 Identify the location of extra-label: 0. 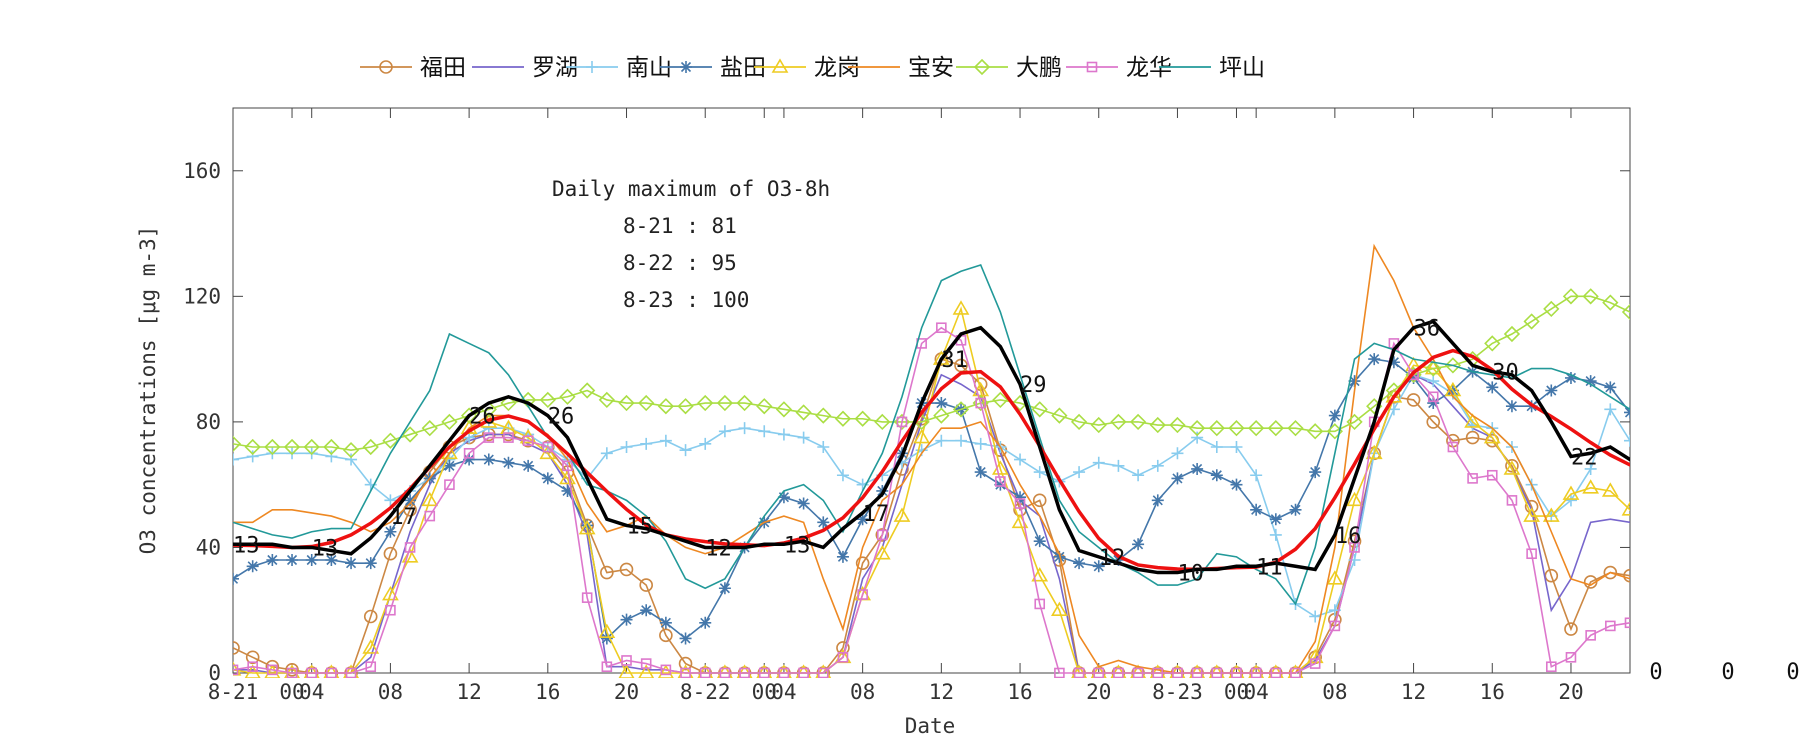
(1655, 672).